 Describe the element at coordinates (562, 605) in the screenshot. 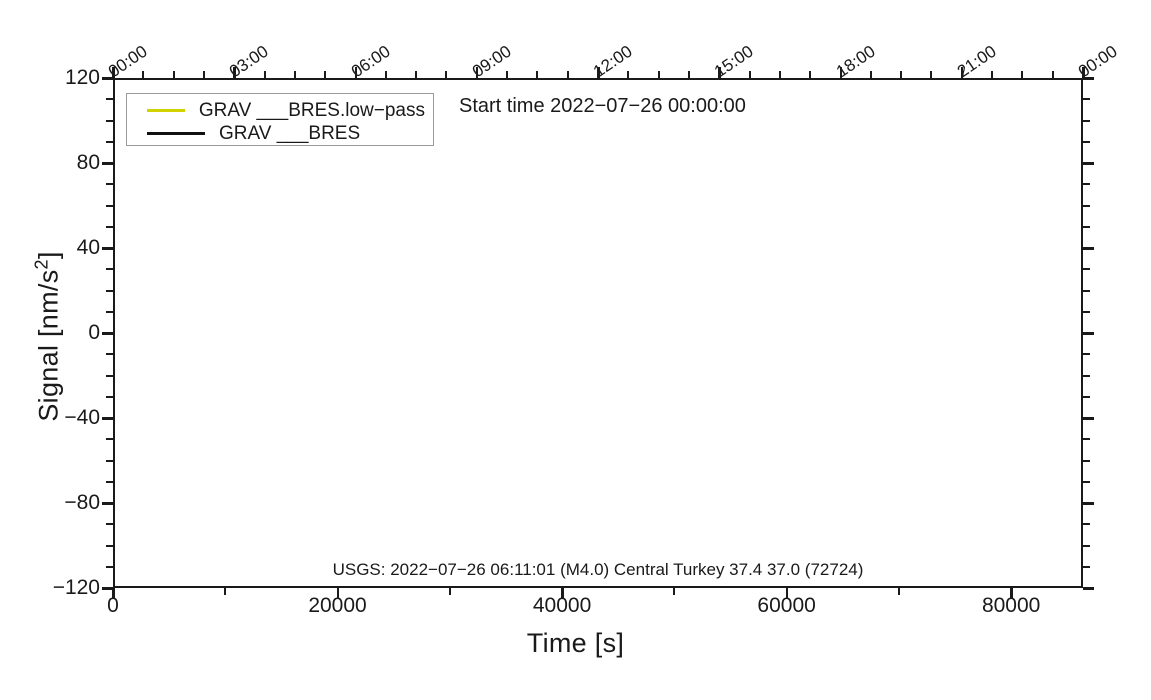

I see `x-tick-label: 40000` at that location.